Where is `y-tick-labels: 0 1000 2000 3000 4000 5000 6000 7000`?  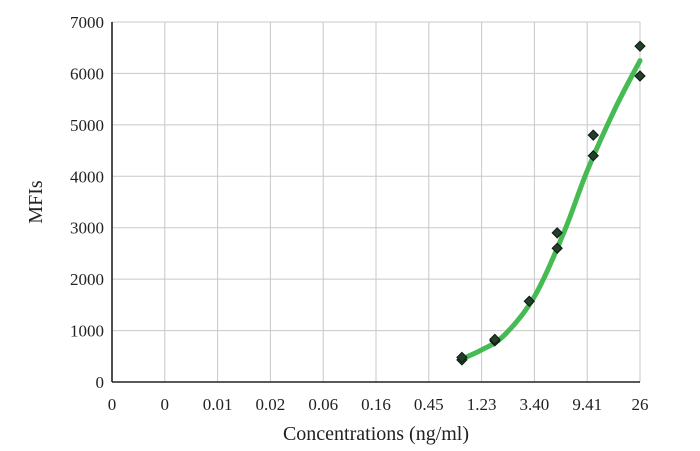 y-tick-labels: 0 1000 2000 3000 4000 5000 6000 7000 is located at coordinates (87, 202).